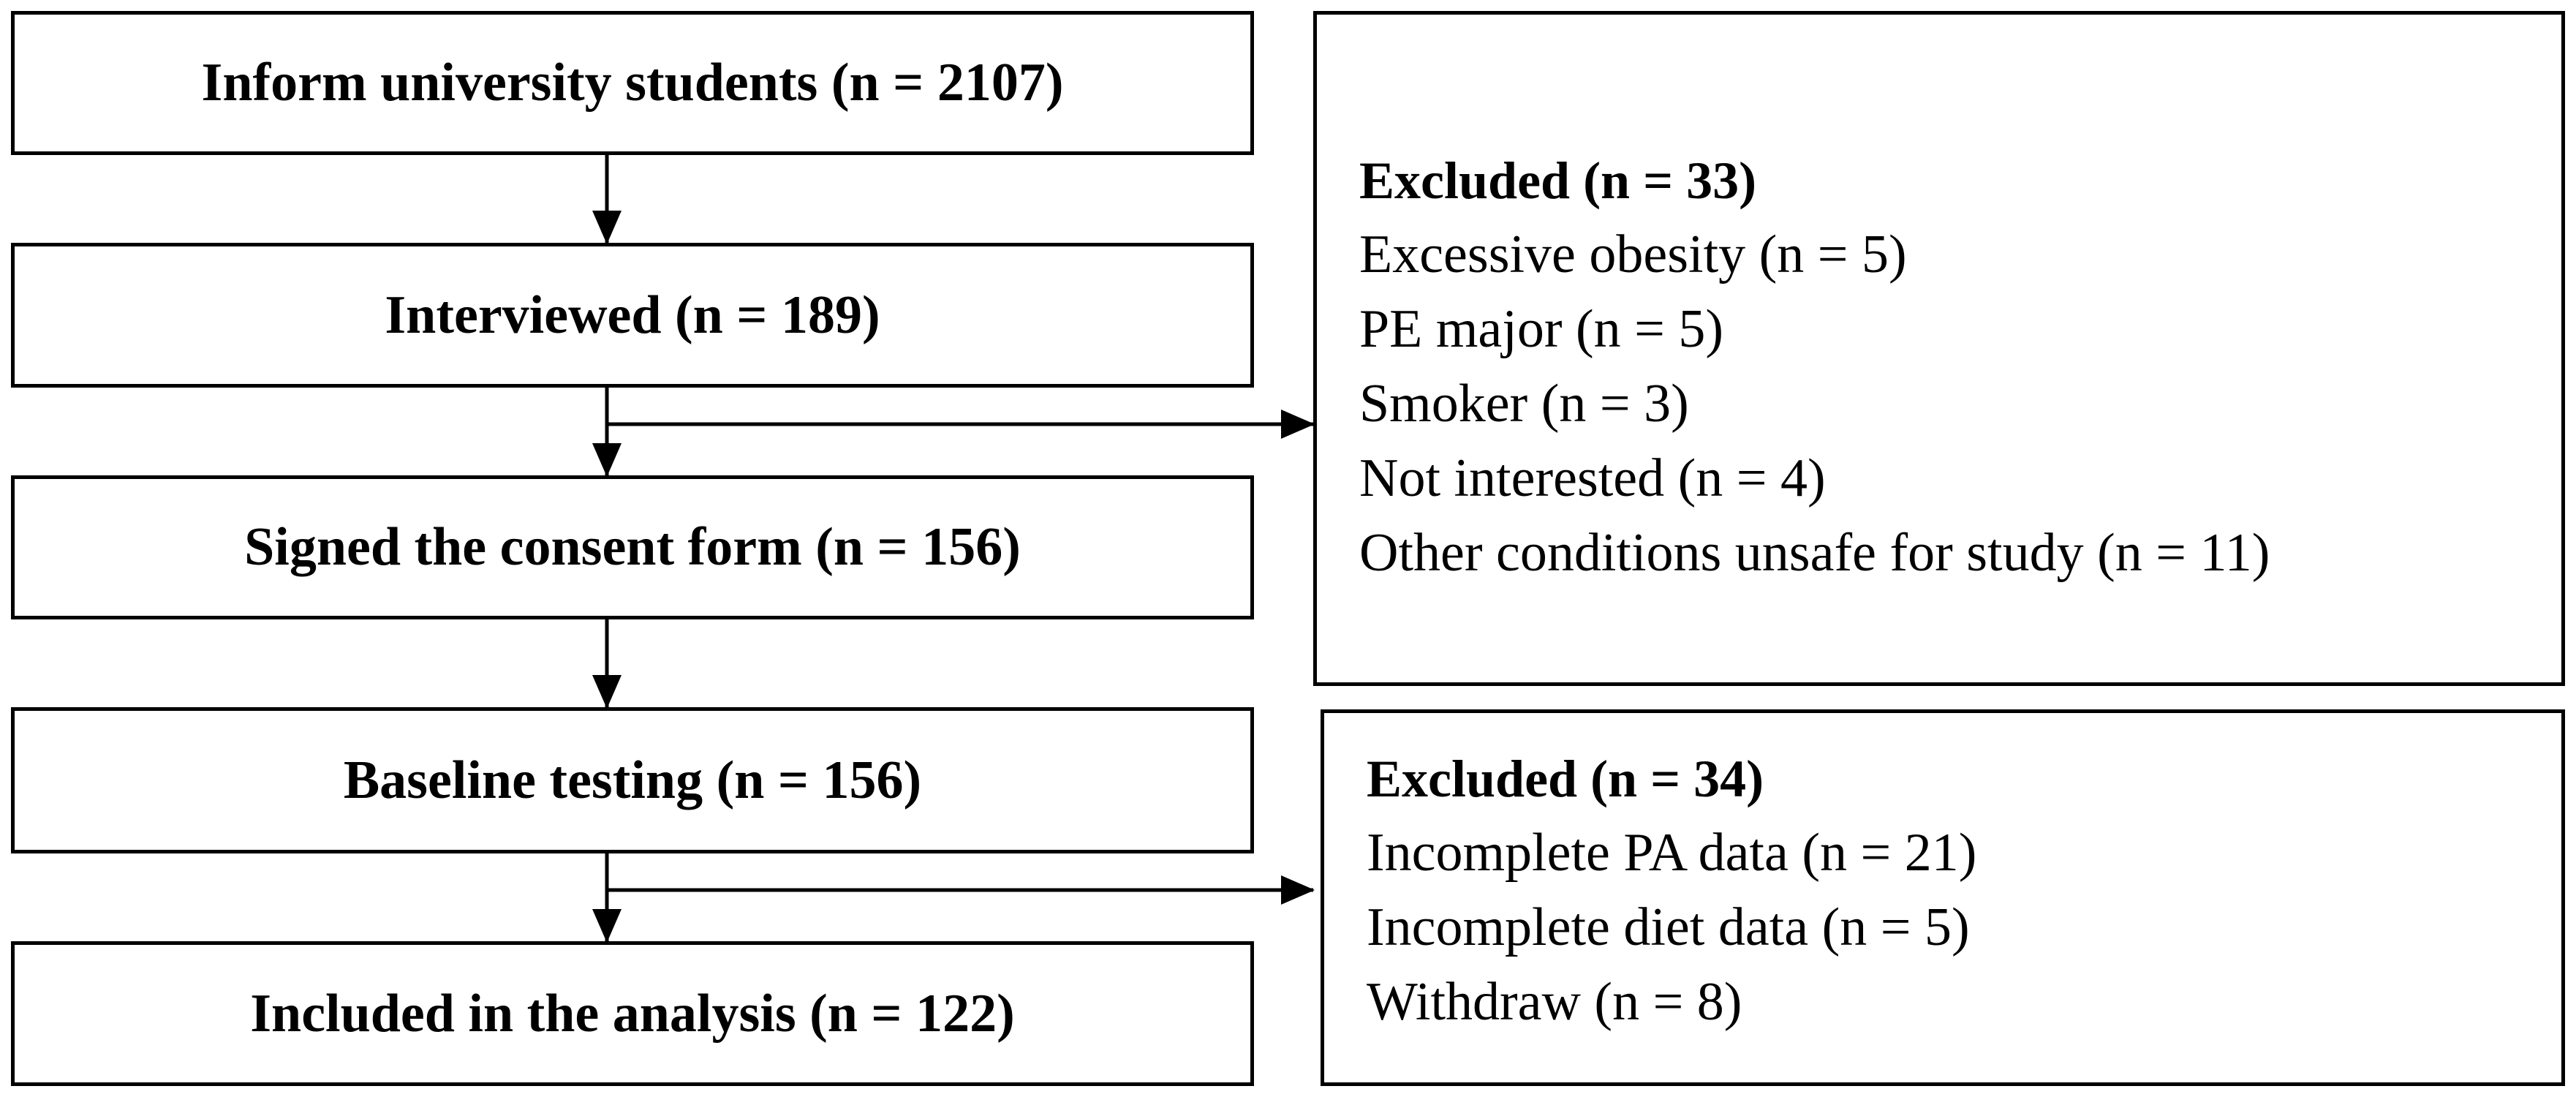 The image size is (2576, 1097). What do you see at coordinates (1669, 927) in the screenshot?
I see `exclusion-item: Incomplete diet data (n = 5)` at bounding box center [1669, 927].